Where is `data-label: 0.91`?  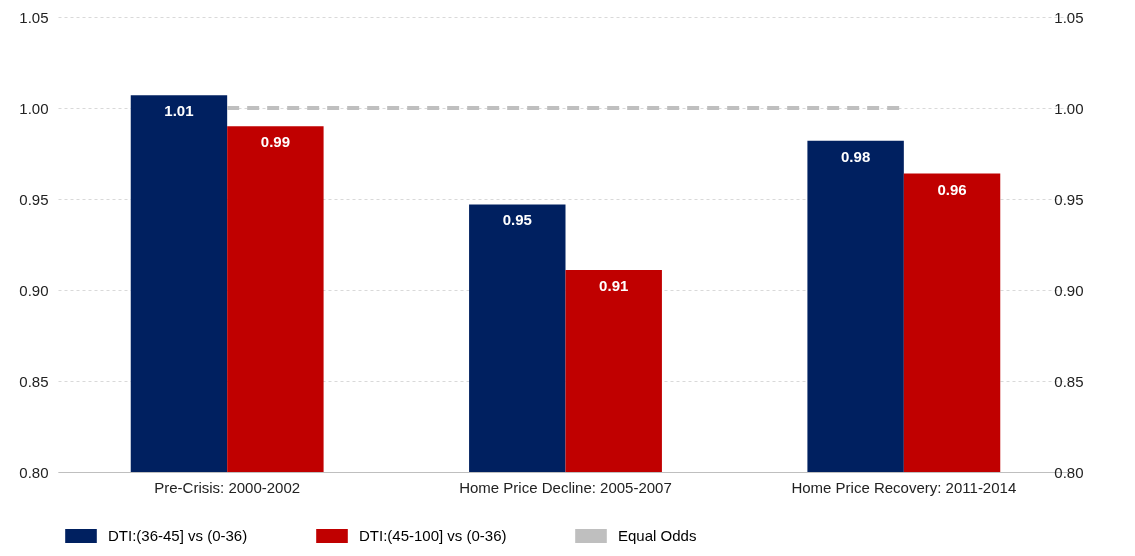 data-label: 0.91 is located at coordinates (614, 285).